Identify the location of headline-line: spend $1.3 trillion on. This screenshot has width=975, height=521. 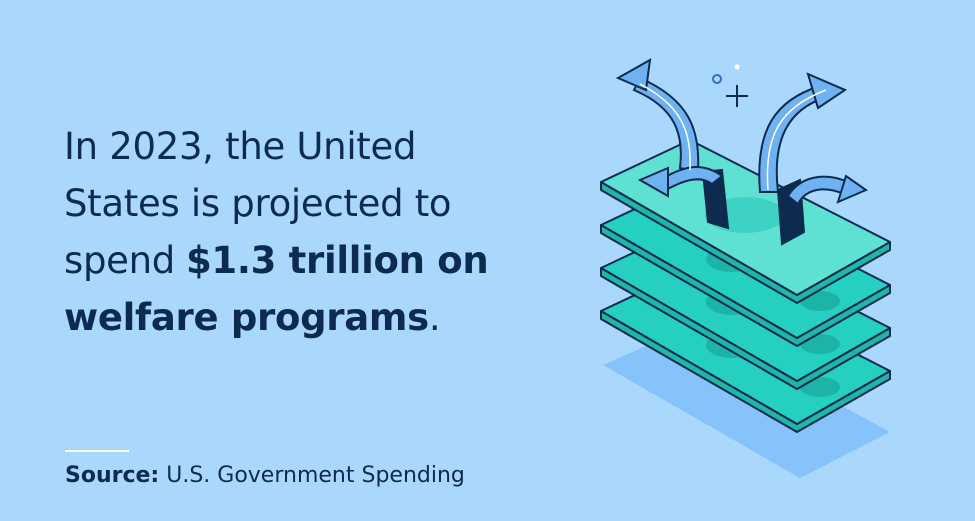
(276, 260).